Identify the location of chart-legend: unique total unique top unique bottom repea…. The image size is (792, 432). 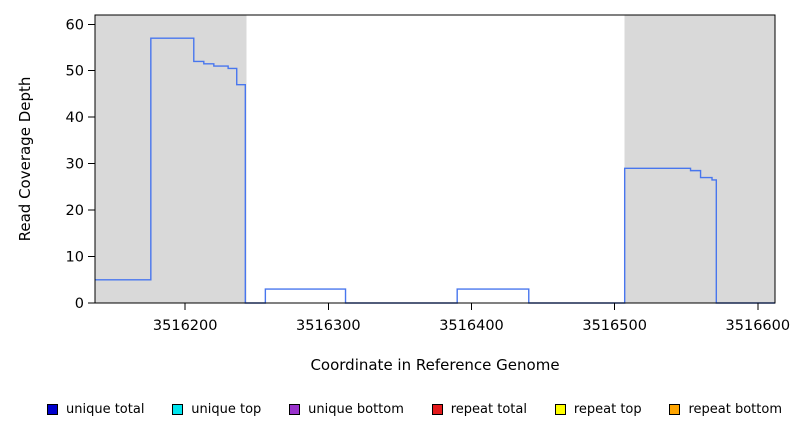
(414, 409).